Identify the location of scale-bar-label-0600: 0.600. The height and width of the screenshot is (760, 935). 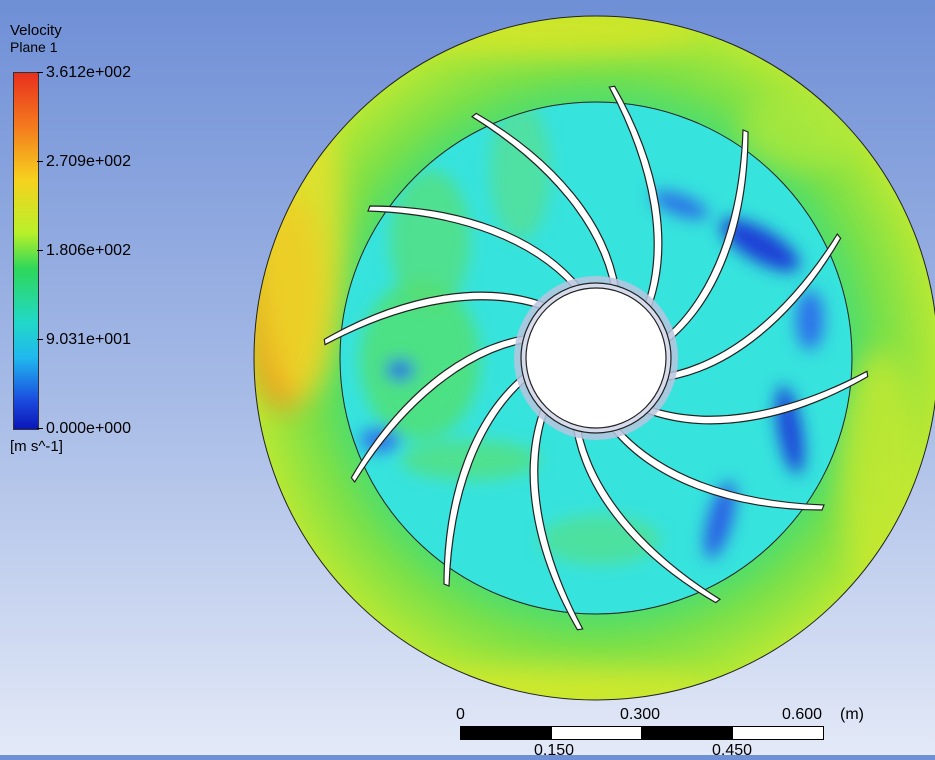
(802, 714).